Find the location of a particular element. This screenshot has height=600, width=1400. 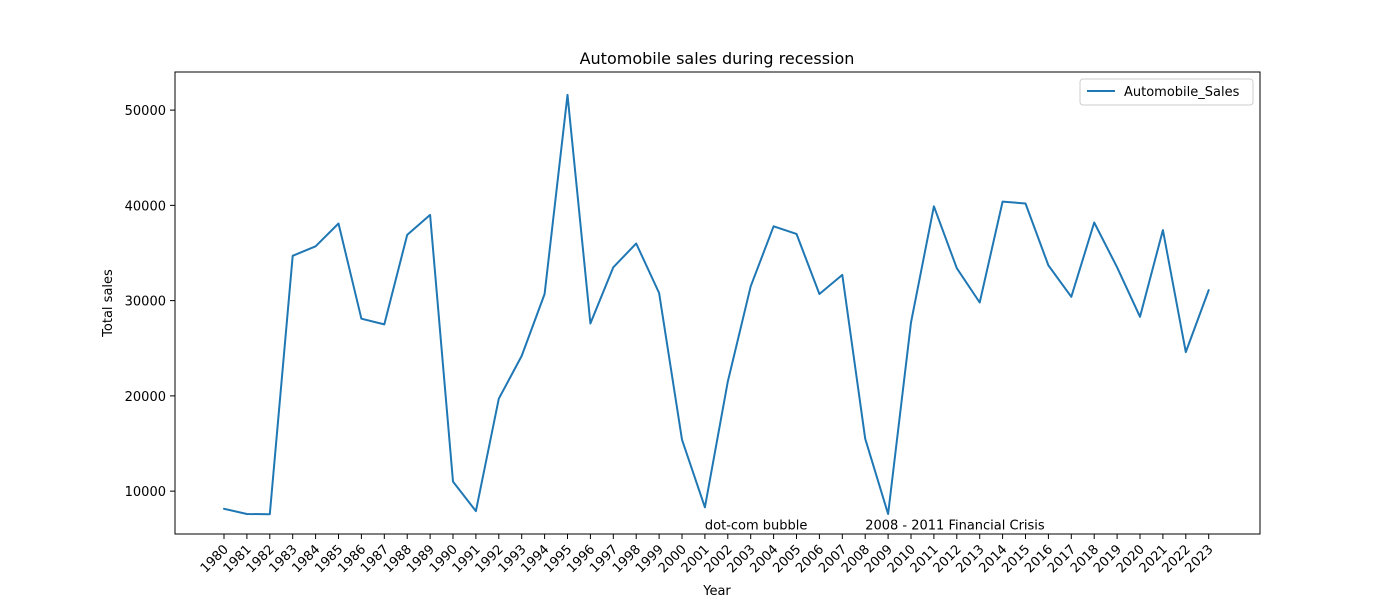

y-axis: 10000 20000 30000 40000 50000 is located at coordinates (150, 302).